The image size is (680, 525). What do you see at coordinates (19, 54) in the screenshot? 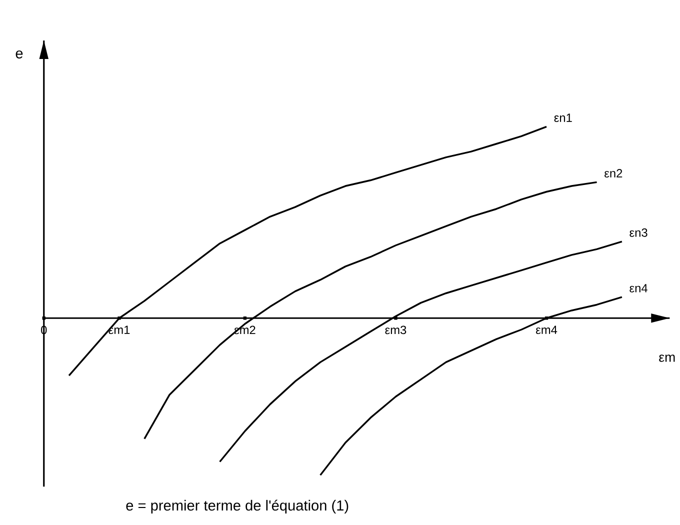
I see `y-axis-title: e` at bounding box center [19, 54].